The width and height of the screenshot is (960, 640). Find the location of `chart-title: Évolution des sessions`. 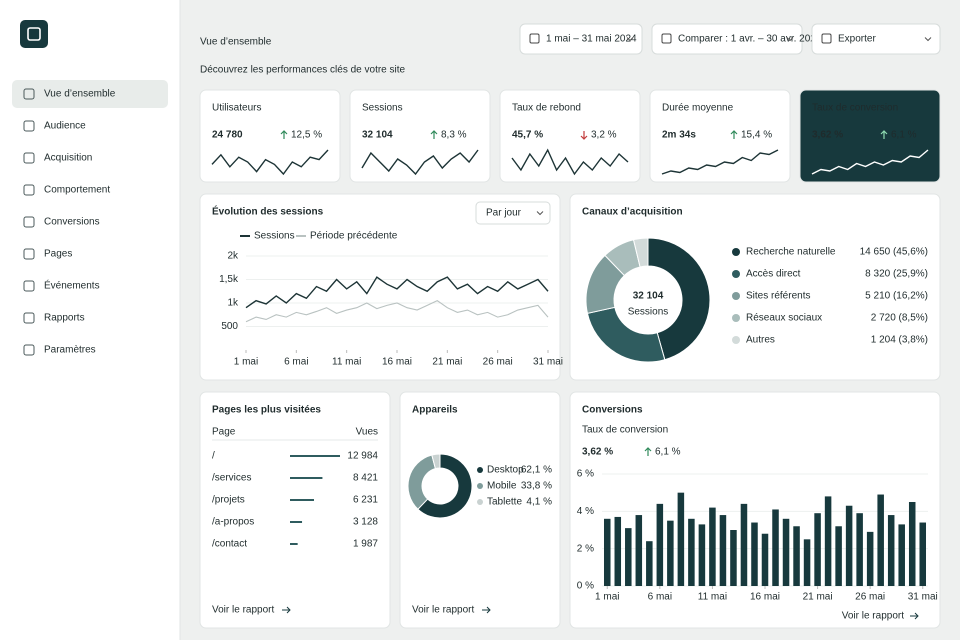

chart-title: Évolution des sessions is located at coordinates (268, 211).